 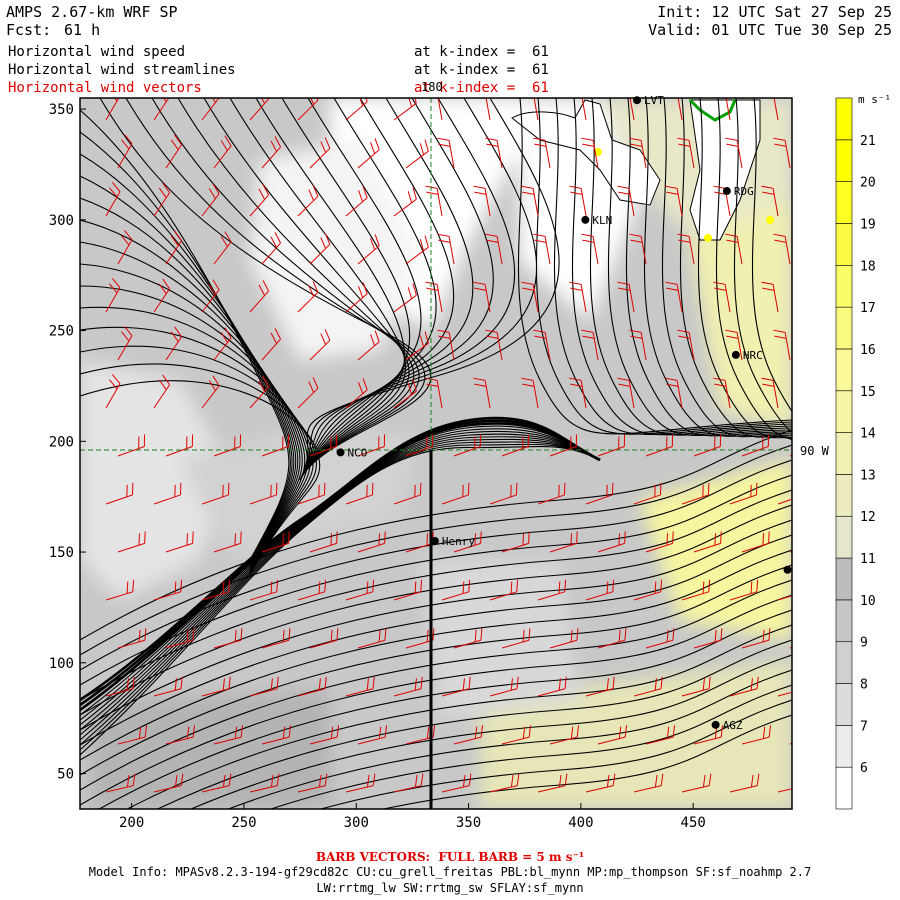 What do you see at coordinates (61, 442) in the screenshot?
I see `y-tick-label: 200` at bounding box center [61, 442].